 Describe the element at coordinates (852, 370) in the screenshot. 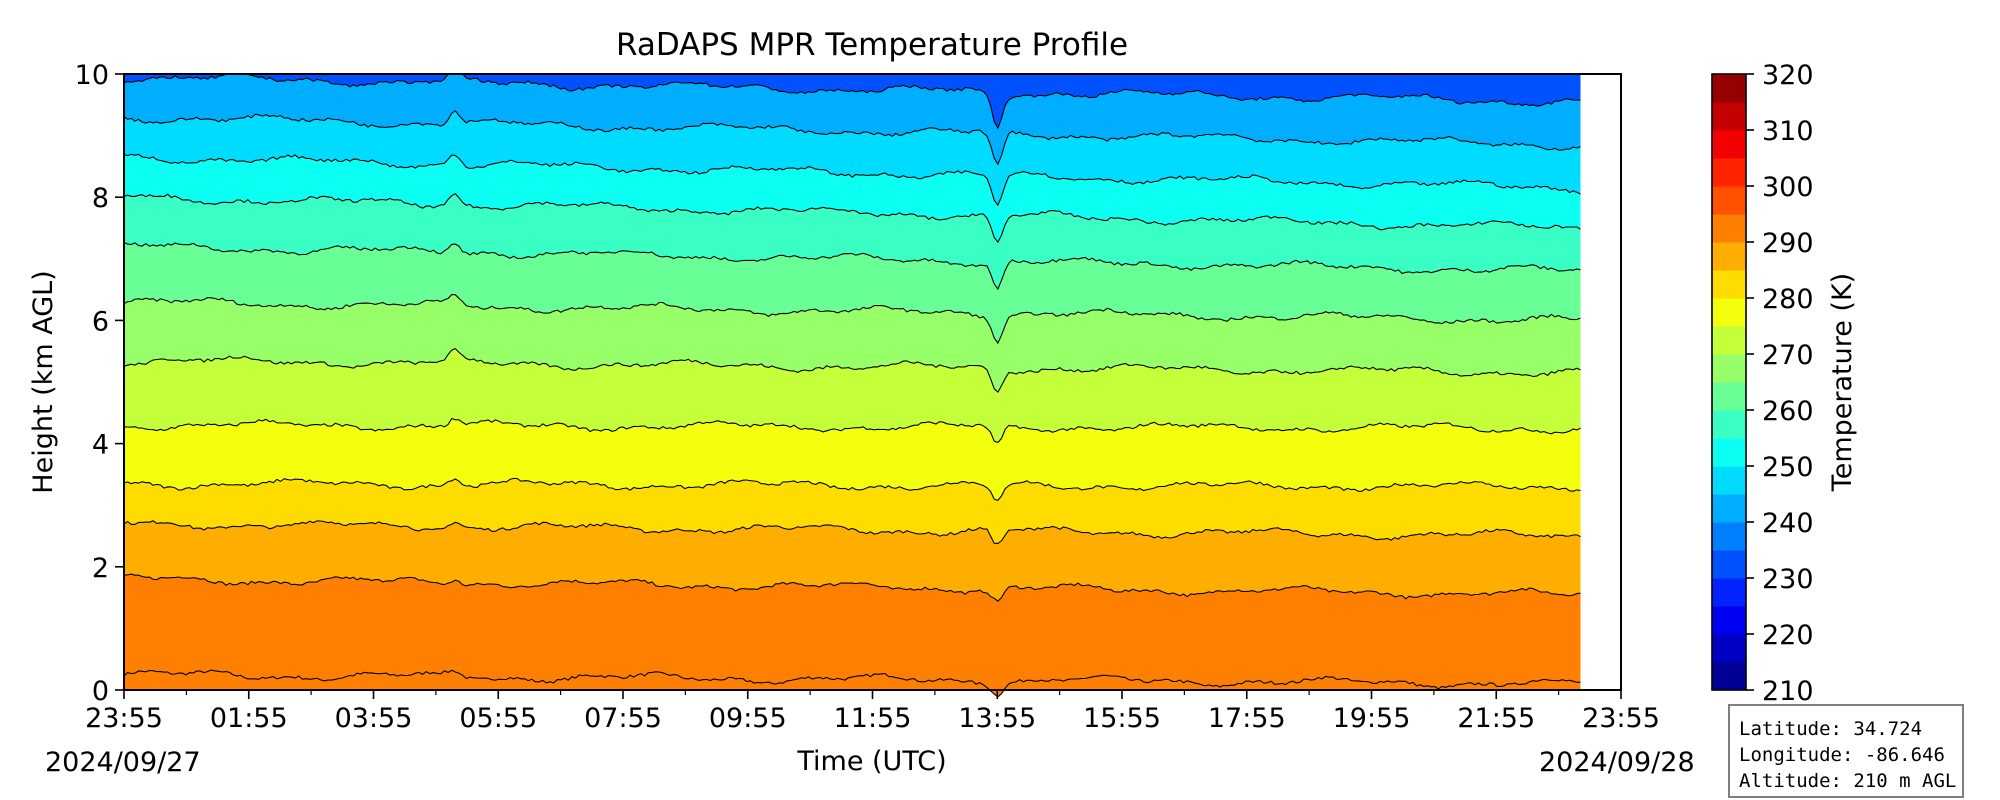

I see `contour-270k` at that location.